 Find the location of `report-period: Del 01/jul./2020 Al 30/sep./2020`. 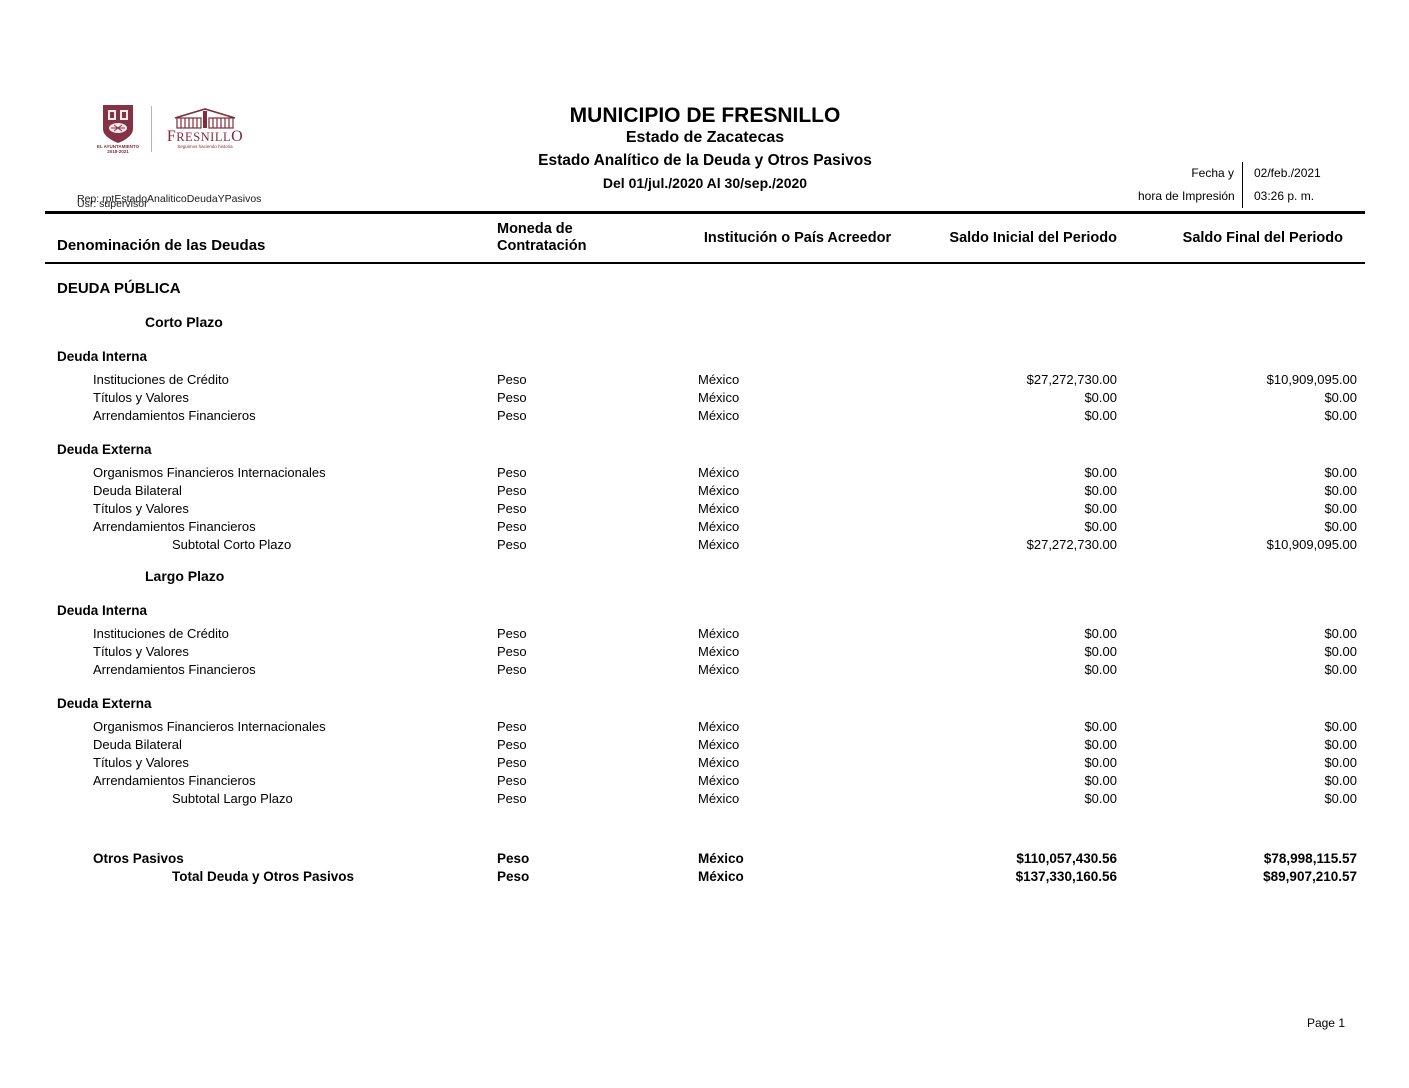

report-period: Del 01/jul./2020 Al 30/sep./2020 is located at coordinates (705, 183).